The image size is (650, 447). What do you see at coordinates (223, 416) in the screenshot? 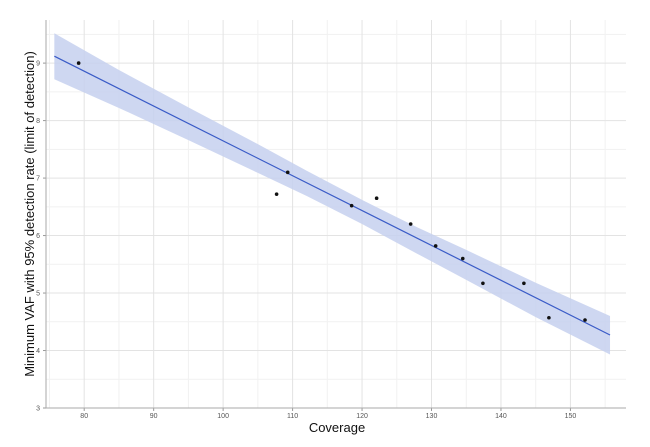
I see `x-tick-label: 100` at bounding box center [223, 416].